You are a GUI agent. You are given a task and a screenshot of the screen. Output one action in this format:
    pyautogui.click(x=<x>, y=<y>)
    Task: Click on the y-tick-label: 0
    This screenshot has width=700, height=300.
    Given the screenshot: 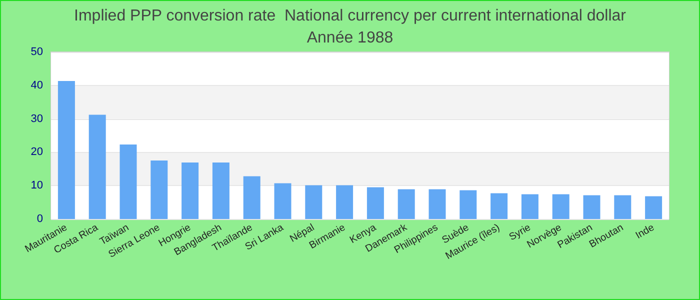 What is the action you would take?
    pyautogui.click(x=39, y=219)
    